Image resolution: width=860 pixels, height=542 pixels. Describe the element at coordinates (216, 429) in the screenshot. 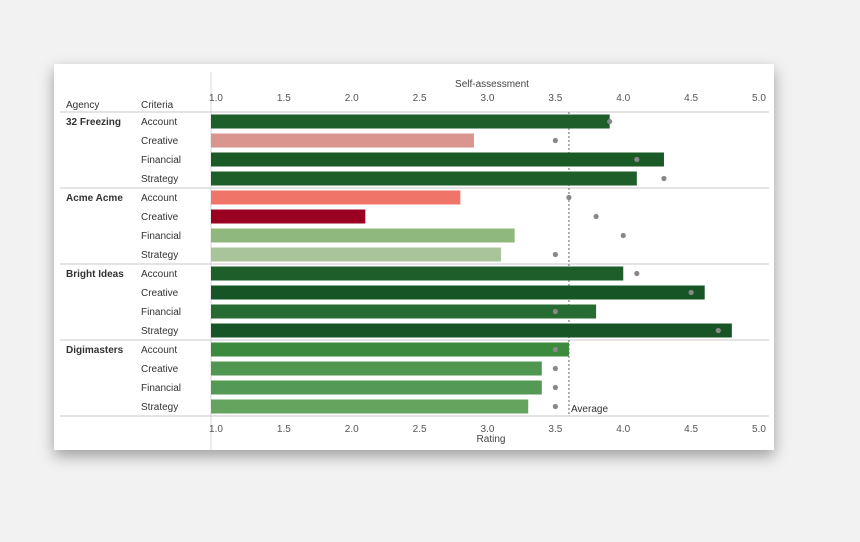

I see `bottom-tick-label: 1.0` at that location.